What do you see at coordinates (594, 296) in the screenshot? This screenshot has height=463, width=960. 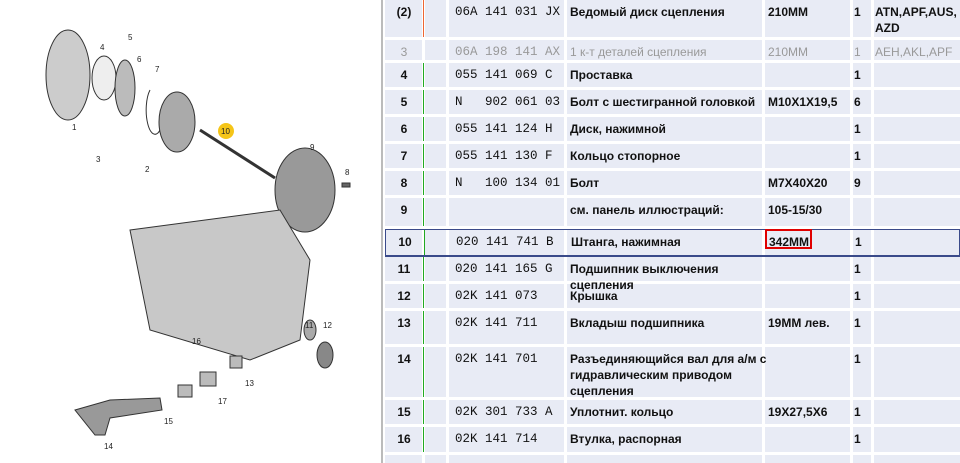 I see `description-cell: Крышка` at bounding box center [594, 296].